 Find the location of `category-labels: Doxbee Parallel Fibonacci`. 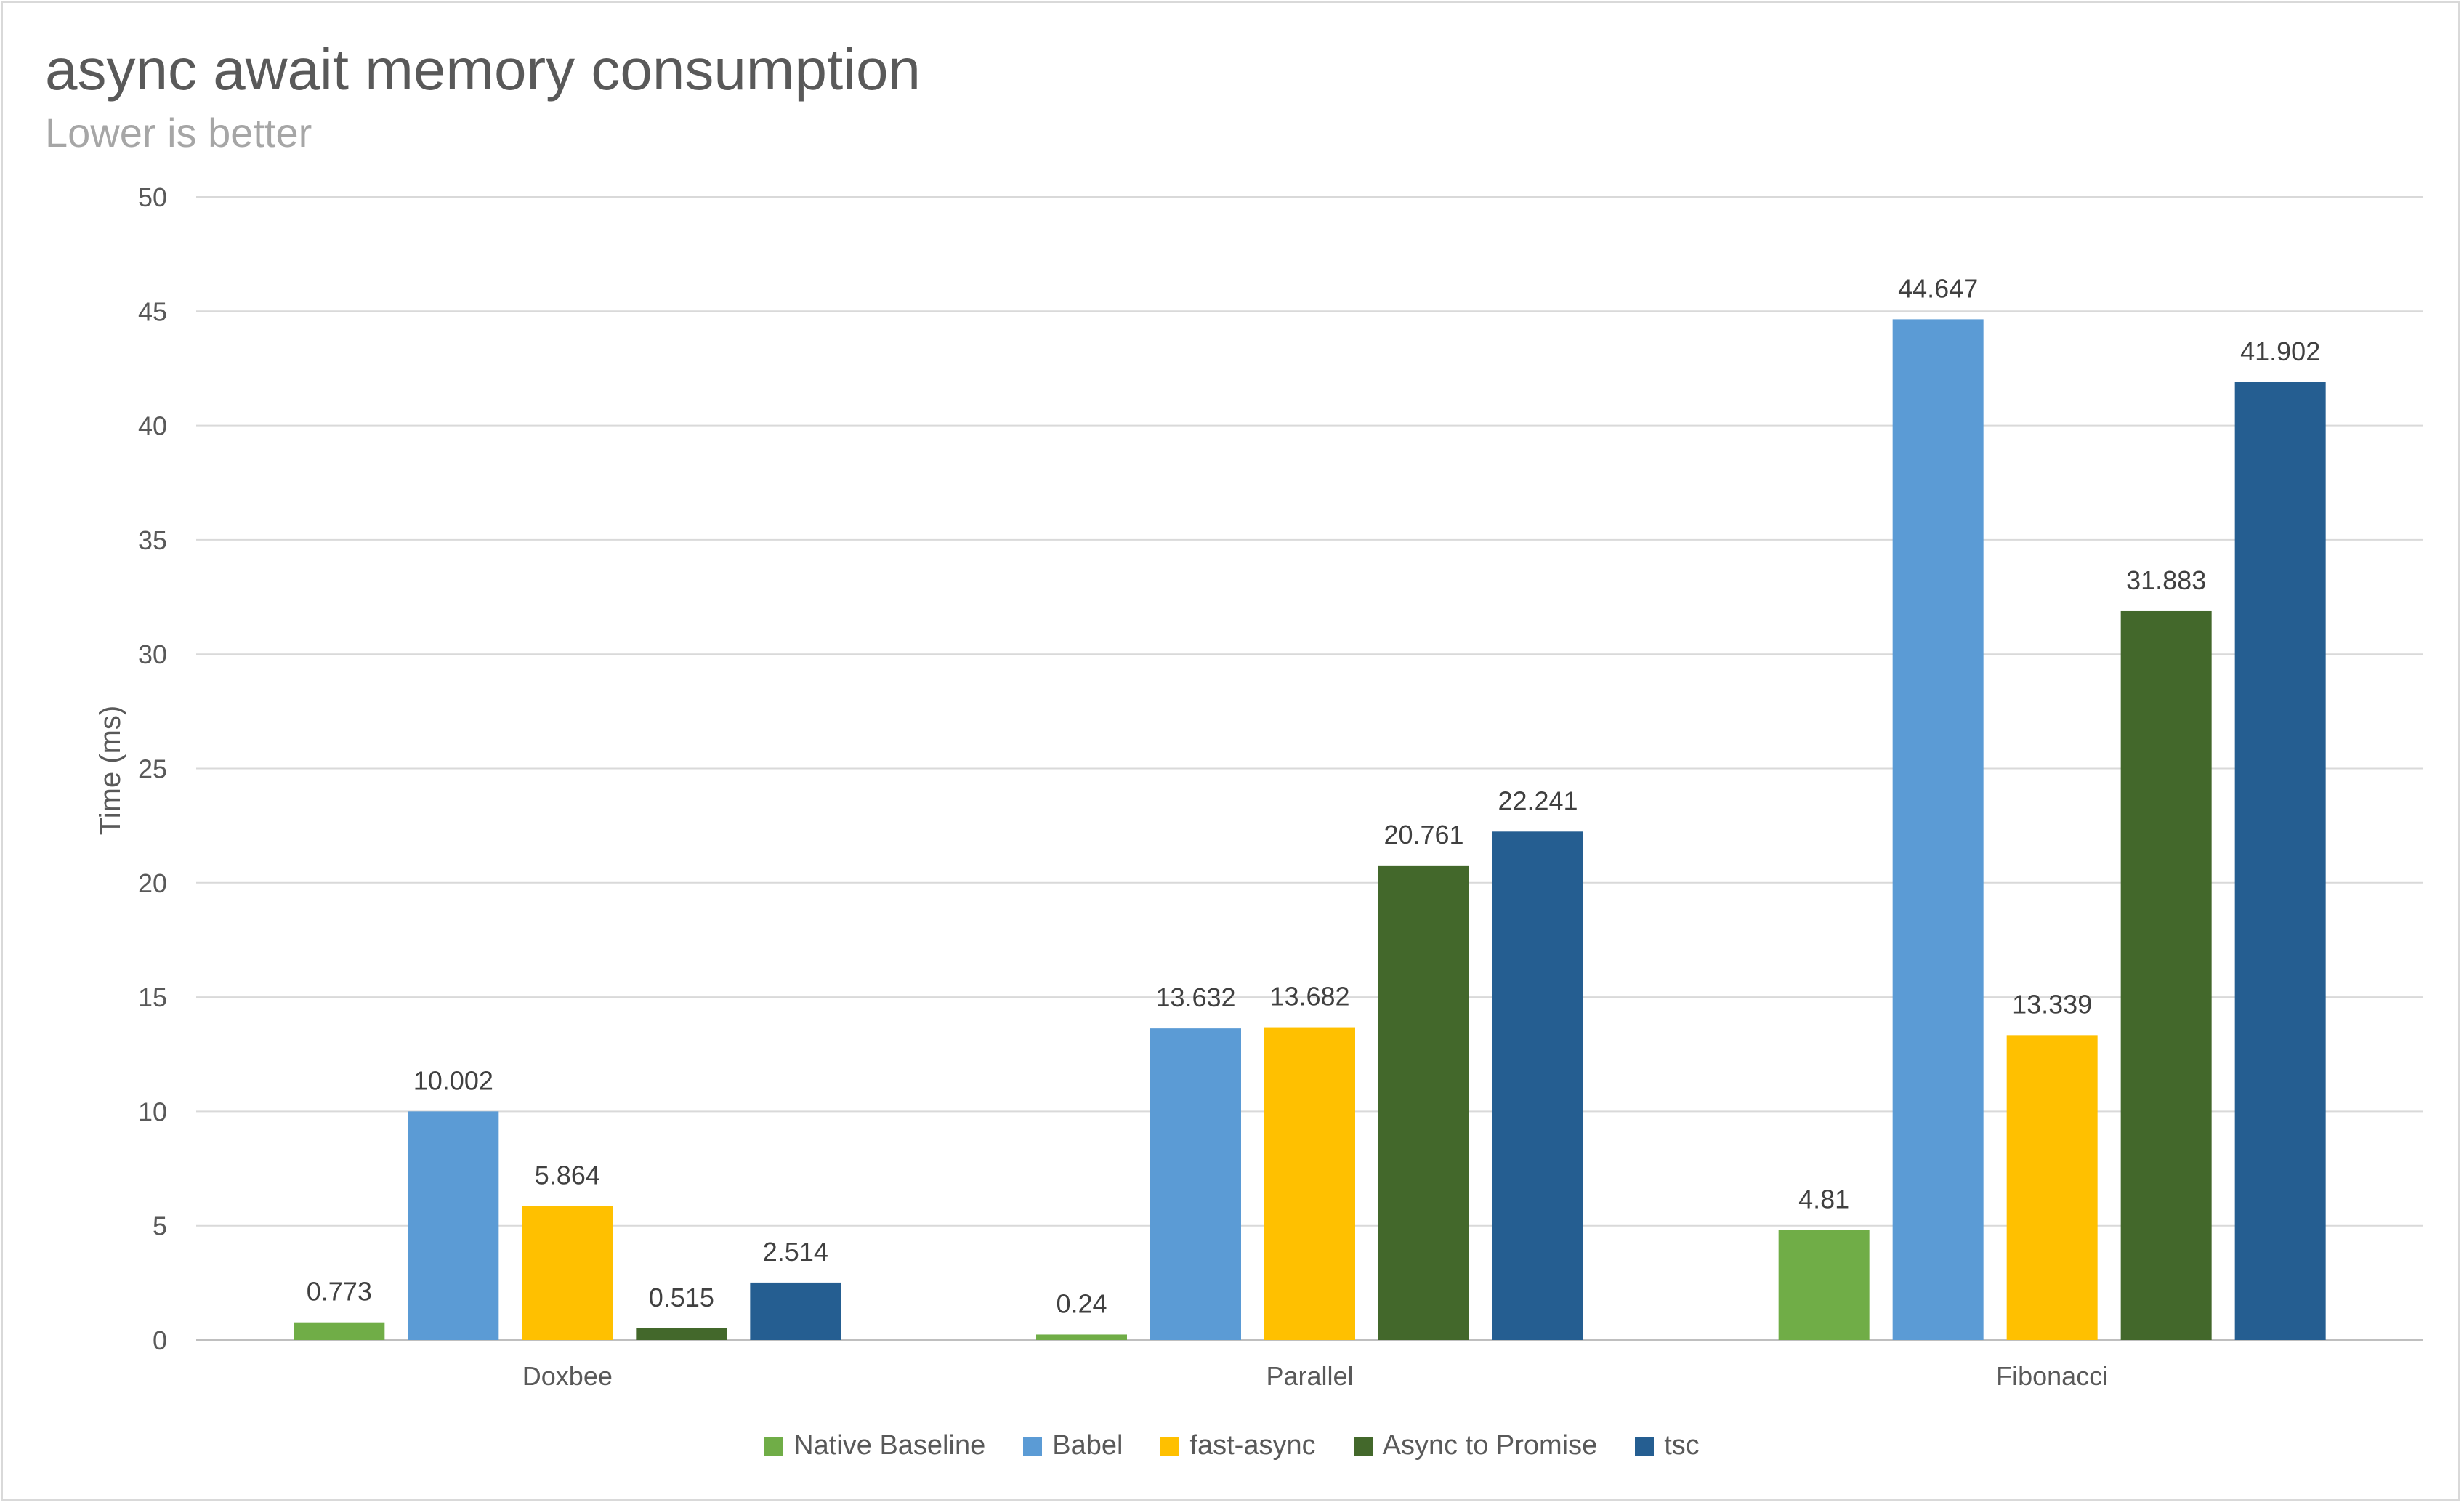

category-labels: Doxbee Parallel Fibonacci is located at coordinates (1315, 1376).